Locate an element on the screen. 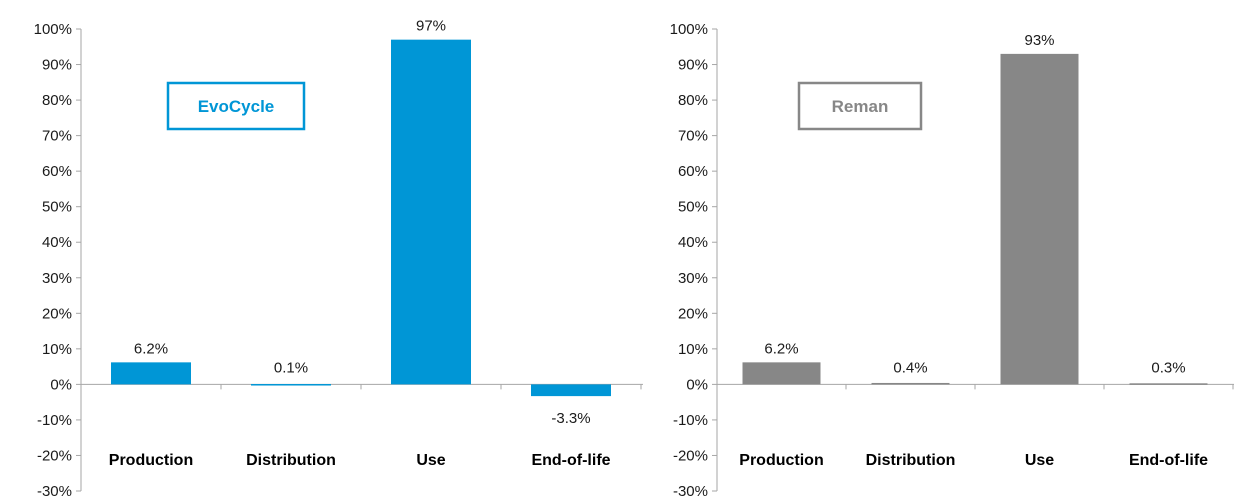 Image resolution: width=1255 pixels, height=502 pixels. data-label: 93% is located at coordinates (1039, 40).